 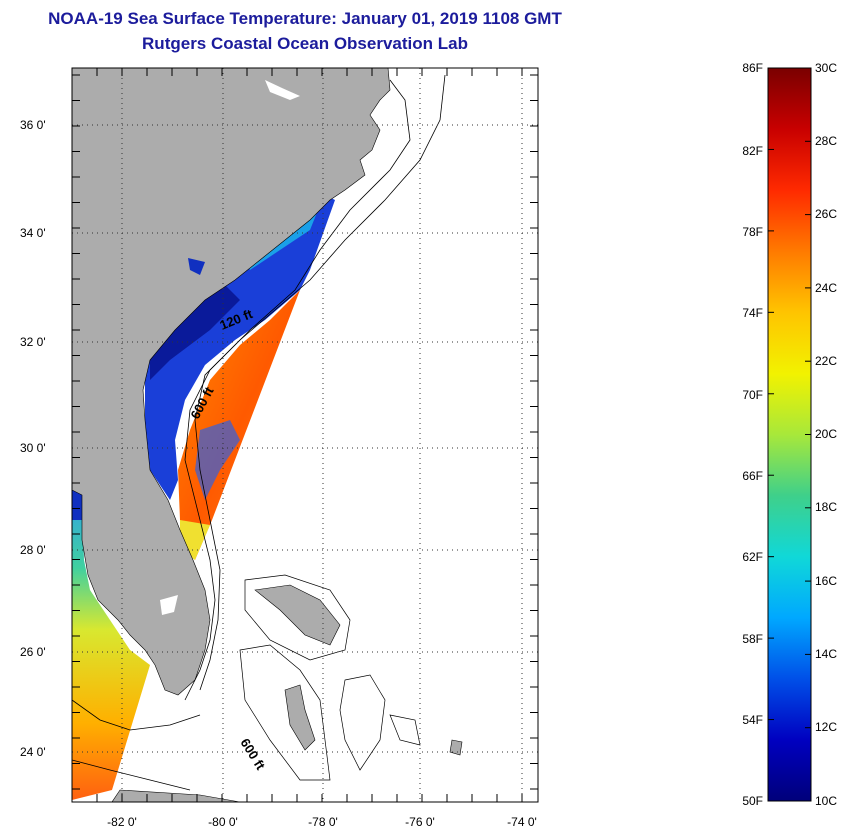 I want to click on lat-label-28: 28 0', so click(x=33, y=550).